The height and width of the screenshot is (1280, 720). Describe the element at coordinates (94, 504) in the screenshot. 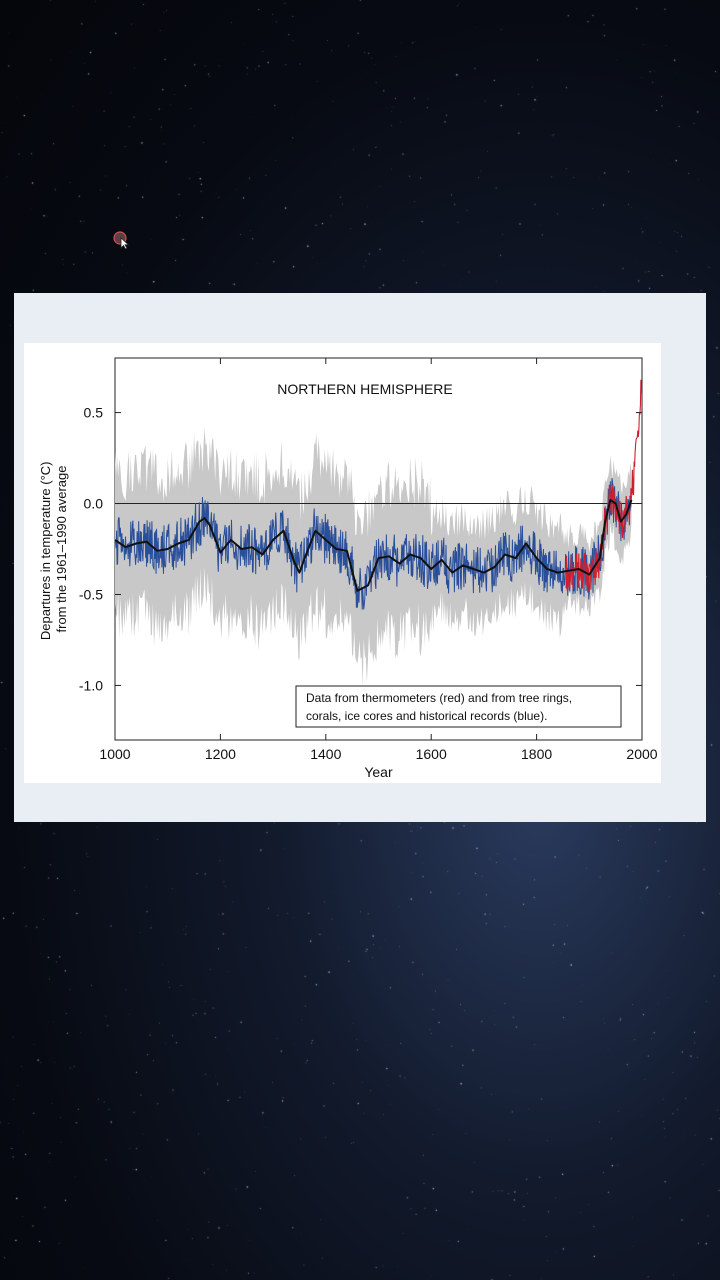

I see `y-tick-label: 0.0` at that location.